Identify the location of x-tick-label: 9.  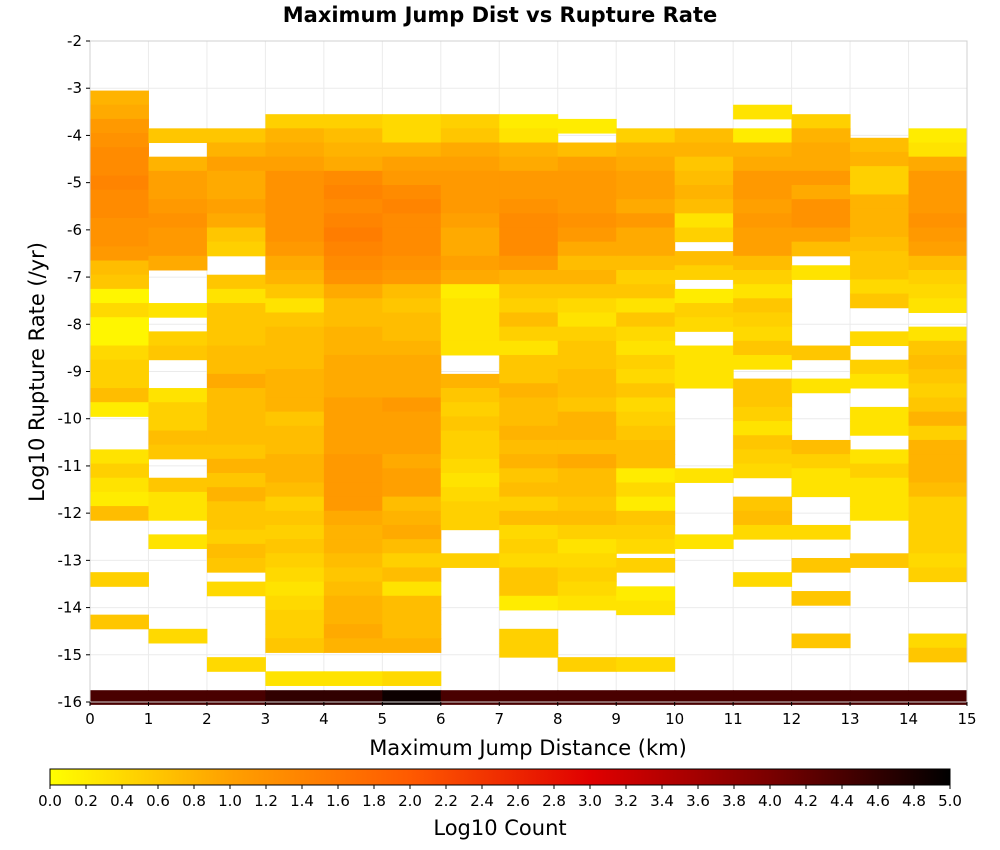
(616, 719).